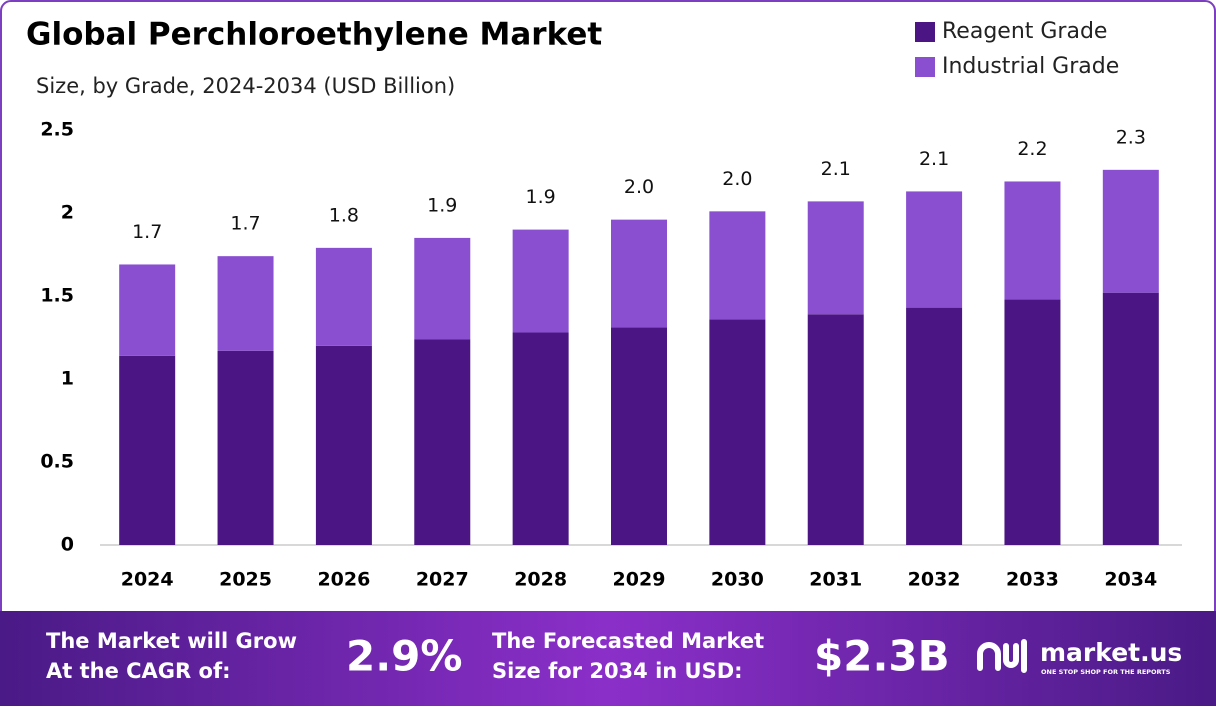 This screenshot has height=710, width=1216. I want to click on cagr-value: 2.9%, so click(404, 656).